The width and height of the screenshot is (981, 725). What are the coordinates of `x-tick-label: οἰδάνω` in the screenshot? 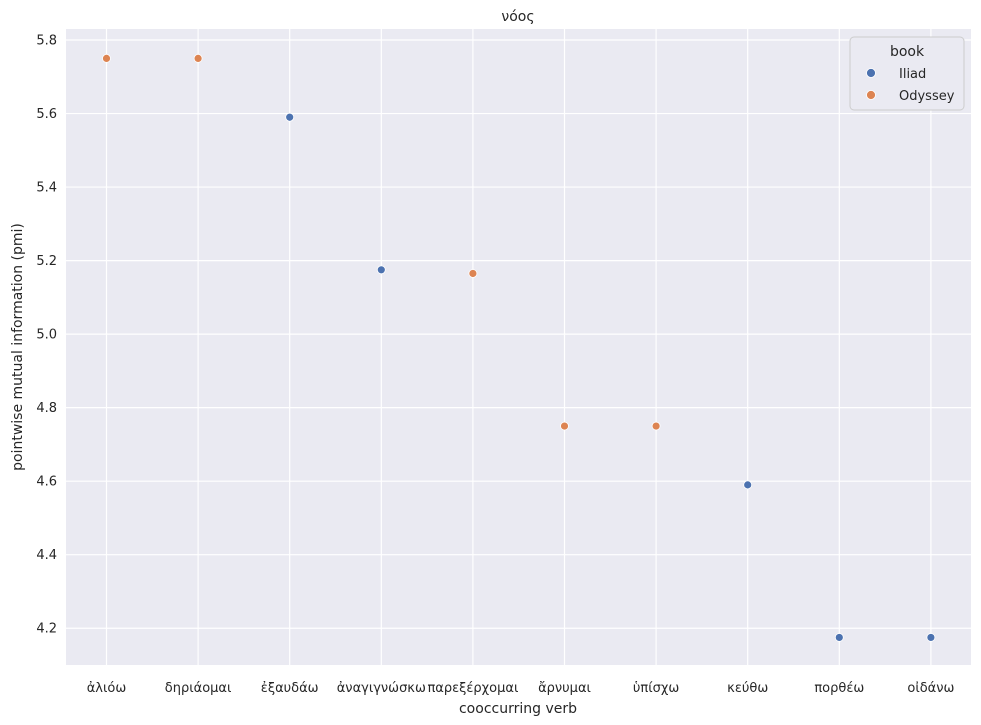 It's located at (930, 688).